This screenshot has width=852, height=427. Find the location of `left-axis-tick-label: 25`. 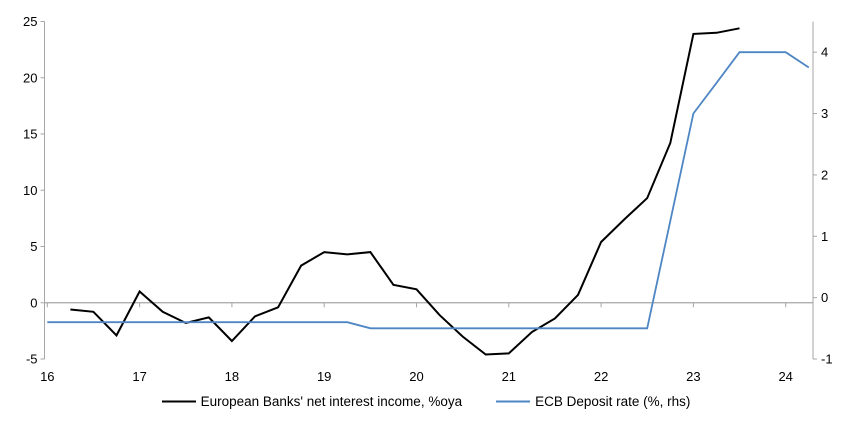

left-axis-tick-label: 25 is located at coordinates (30, 21).